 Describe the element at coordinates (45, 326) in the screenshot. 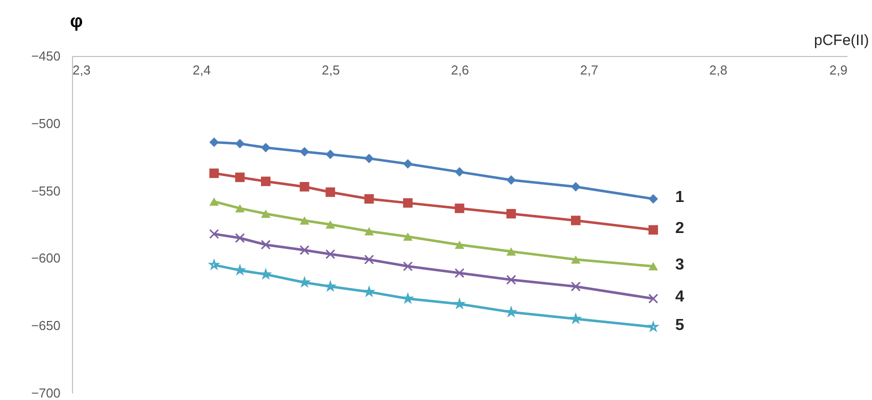

I see `y-tick-label: −650` at that location.